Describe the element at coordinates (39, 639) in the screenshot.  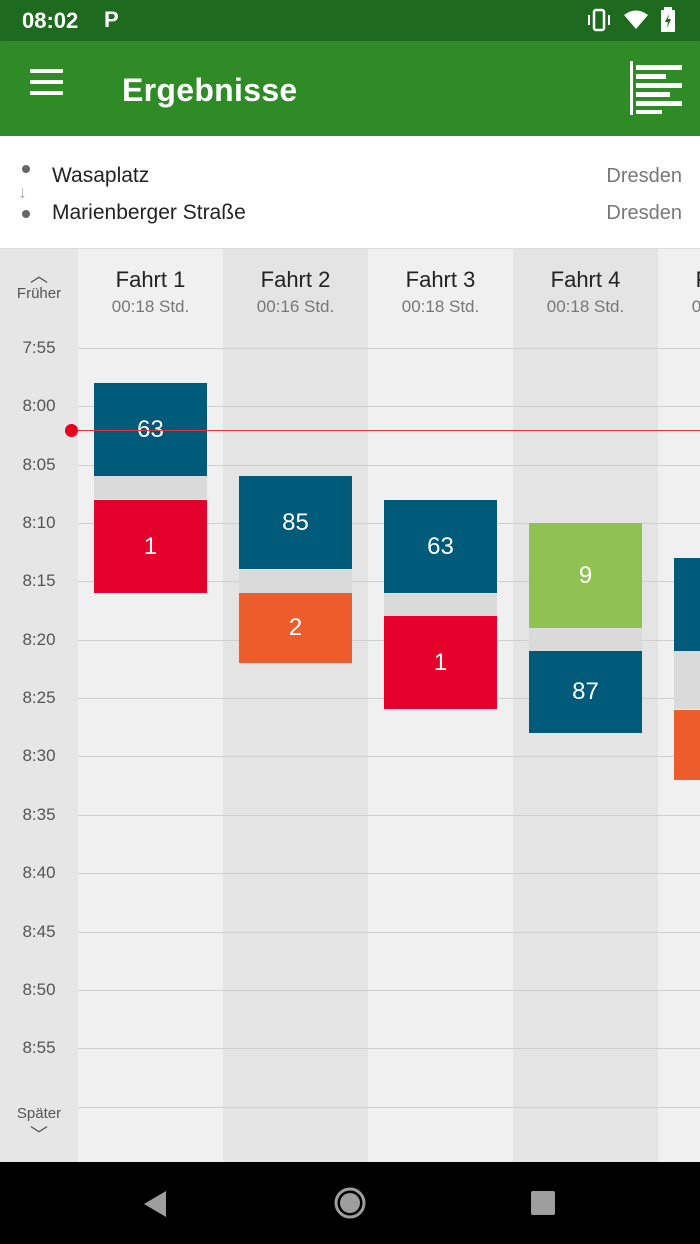
I see `time-label: 8:20` at that location.